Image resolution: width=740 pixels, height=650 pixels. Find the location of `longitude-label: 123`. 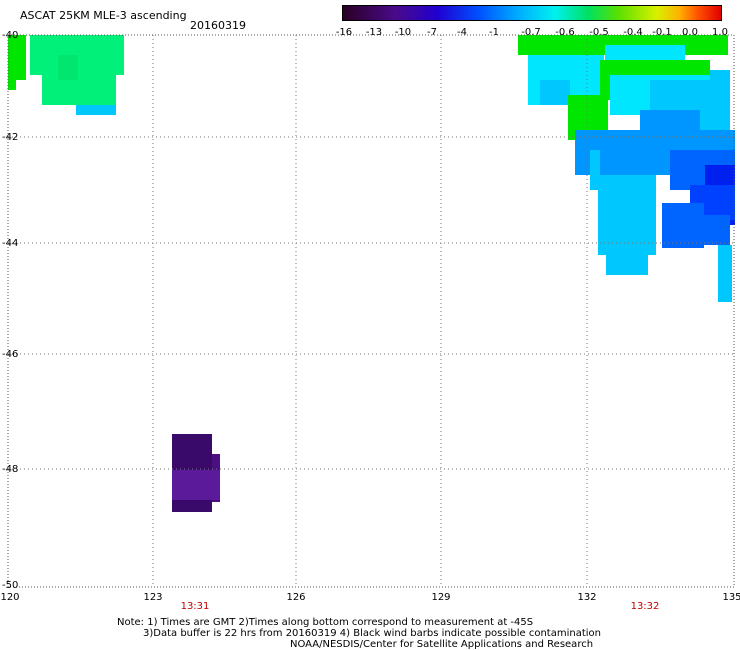

longitude-label: 123 is located at coordinates (153, 597).